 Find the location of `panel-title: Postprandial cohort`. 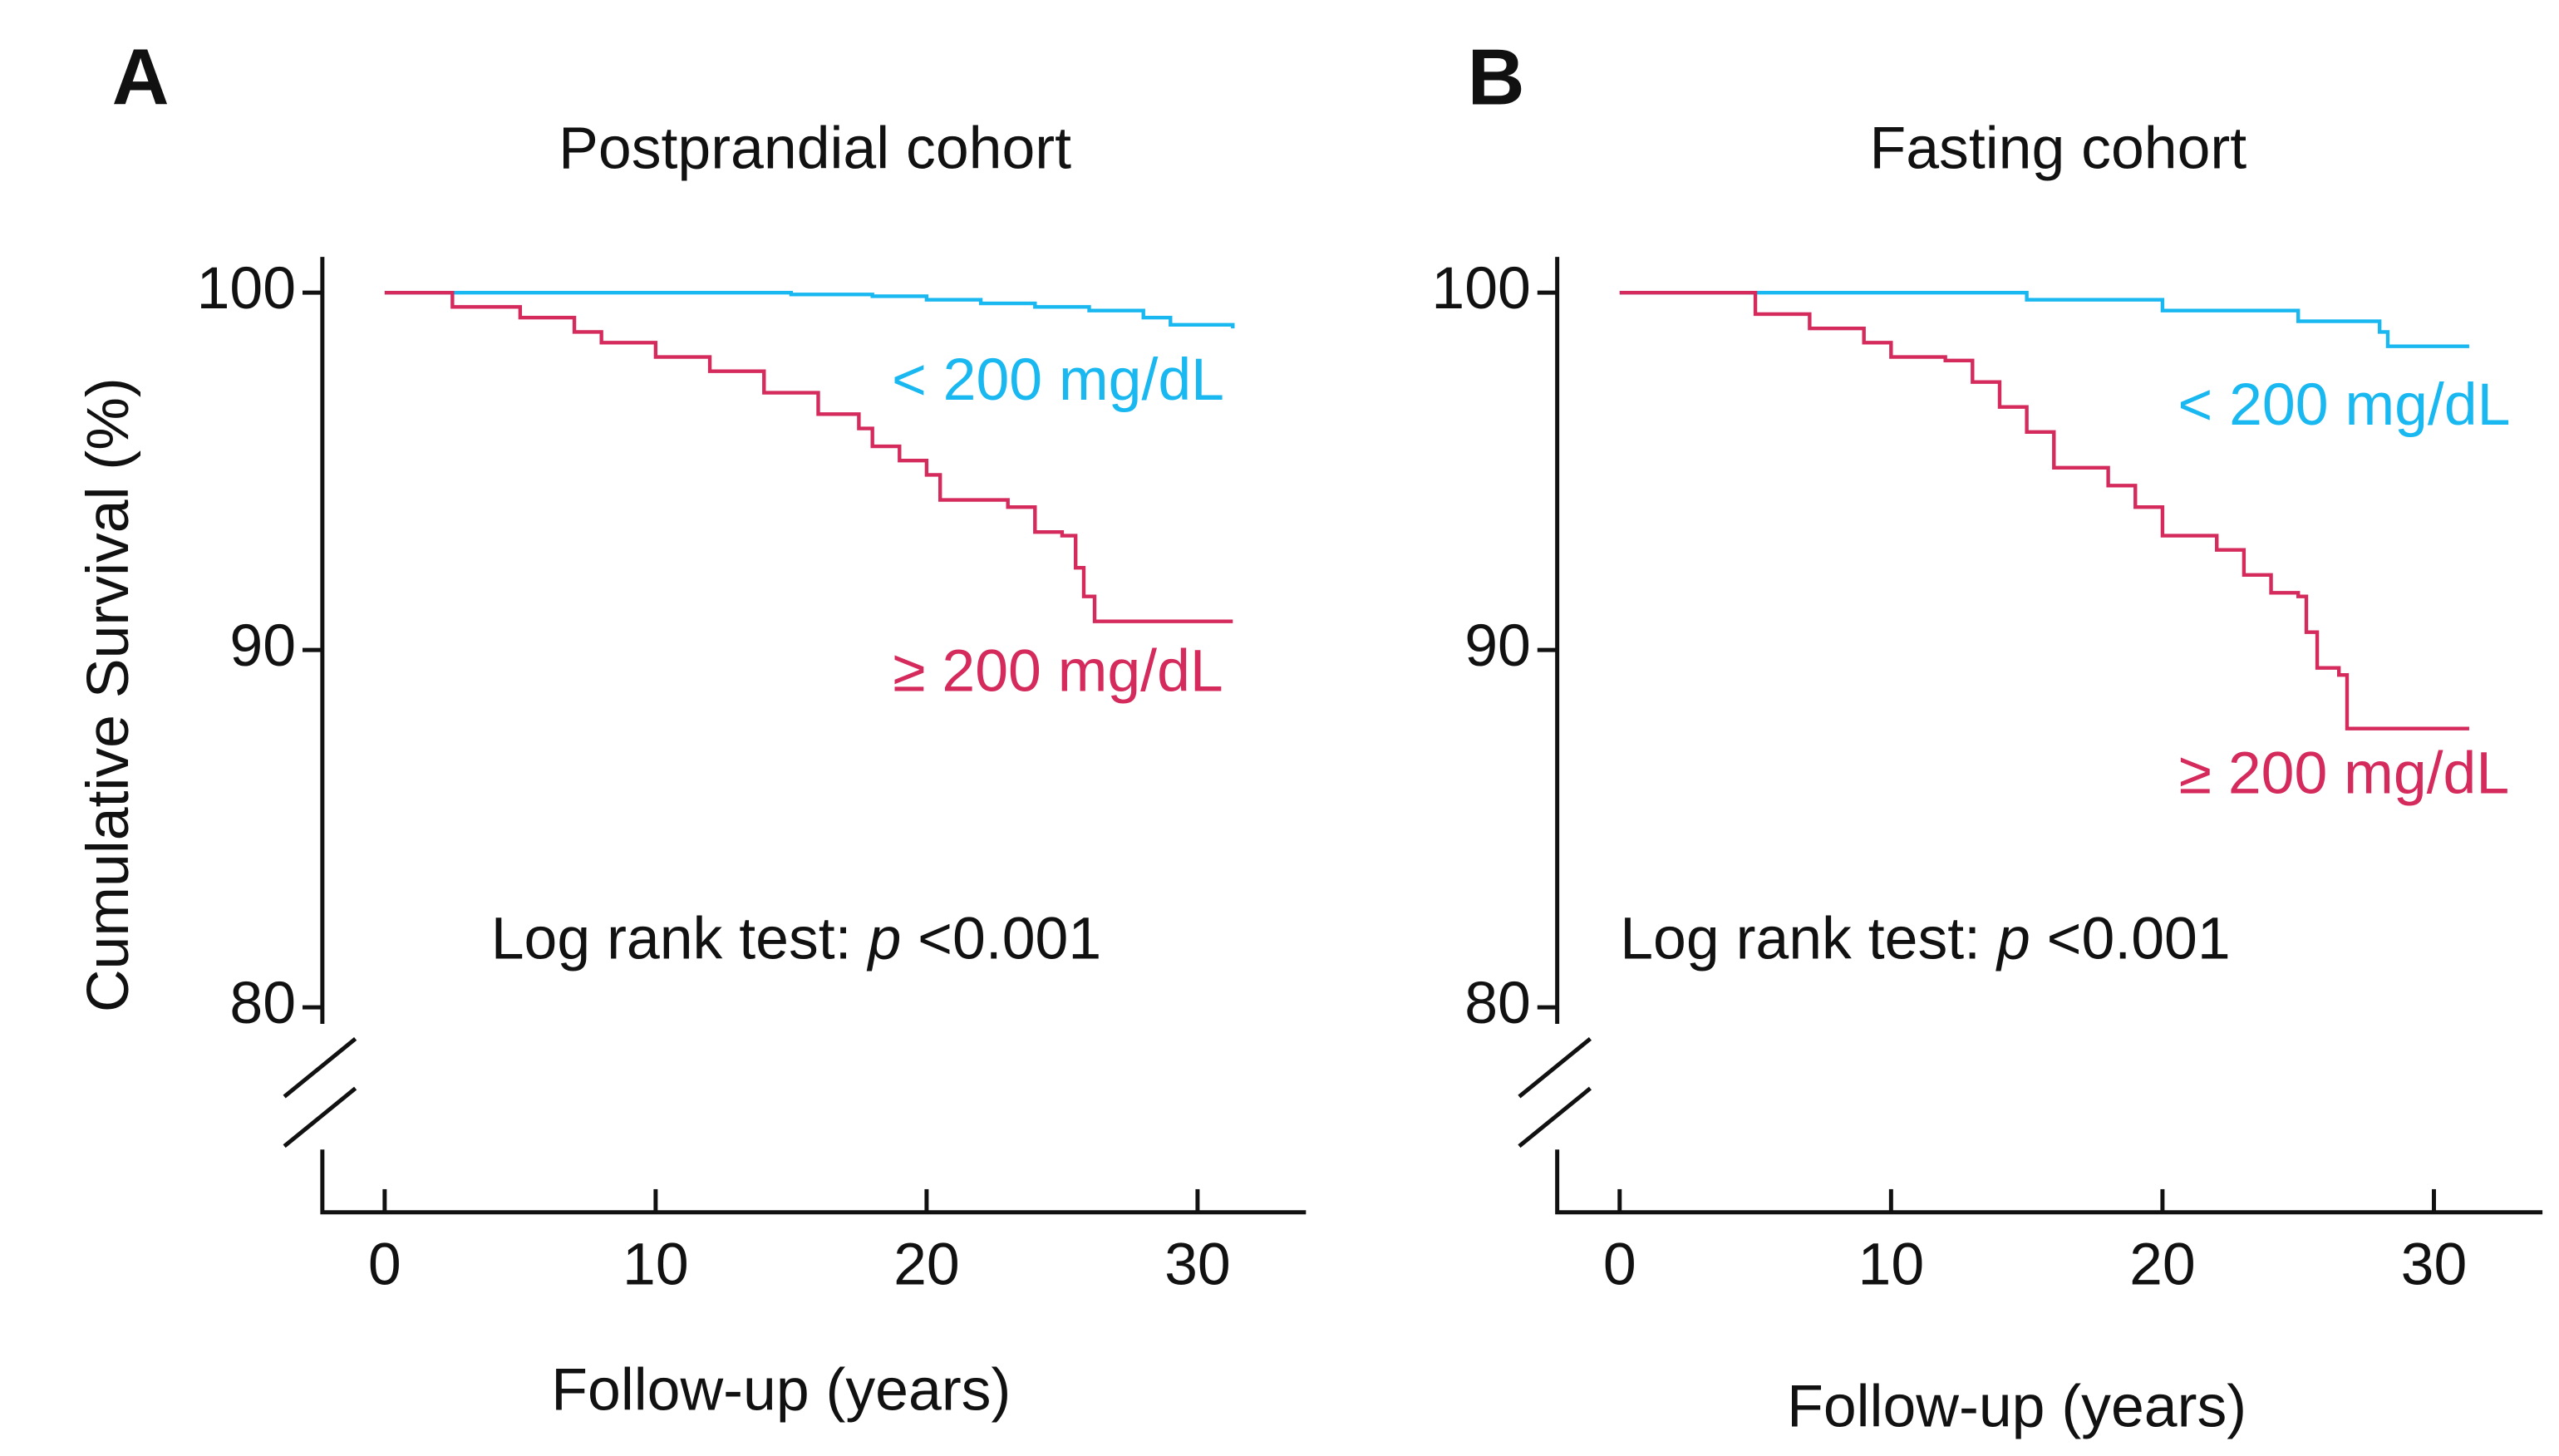

panel-title: Postprandial cohort is located at coordinates (815, 149).